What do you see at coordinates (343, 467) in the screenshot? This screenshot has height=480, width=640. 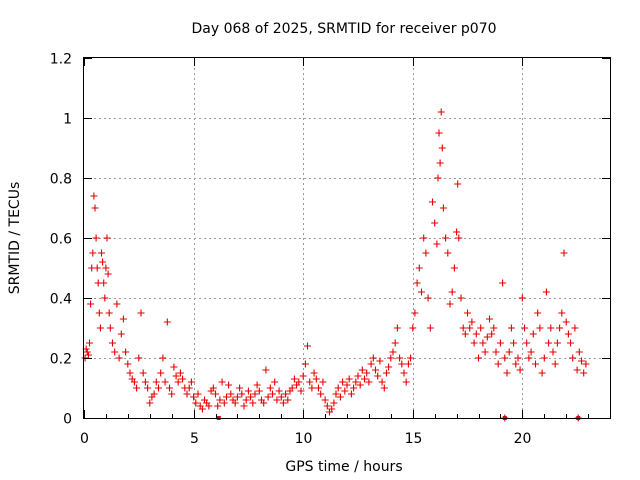 I see `x-axis-label: GPS time / hours` at bounding box center [343, 467].